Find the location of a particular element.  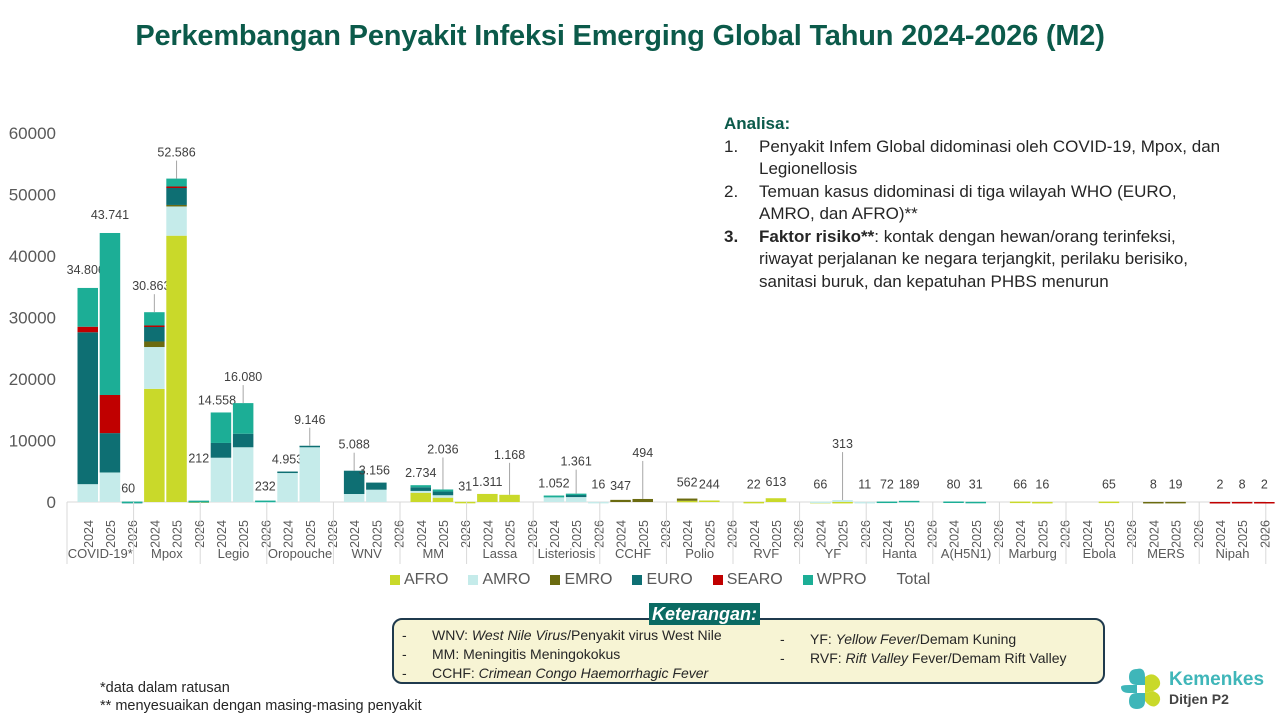

data-label: 1.361 is located at coordinates (576, 462).